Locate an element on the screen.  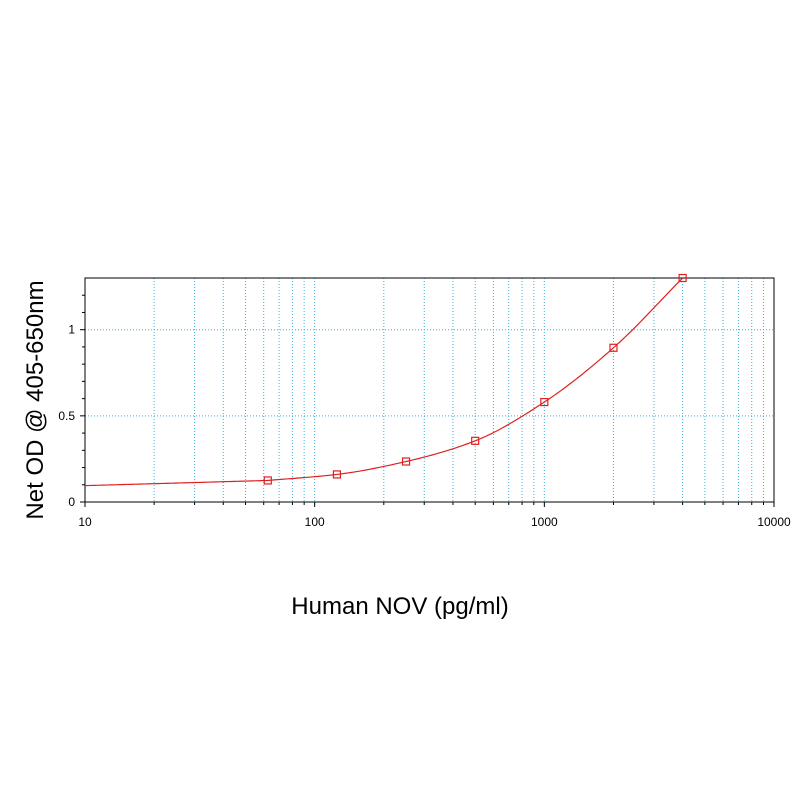
x-tick-label: 1000 is located at coordinates (544, 522).